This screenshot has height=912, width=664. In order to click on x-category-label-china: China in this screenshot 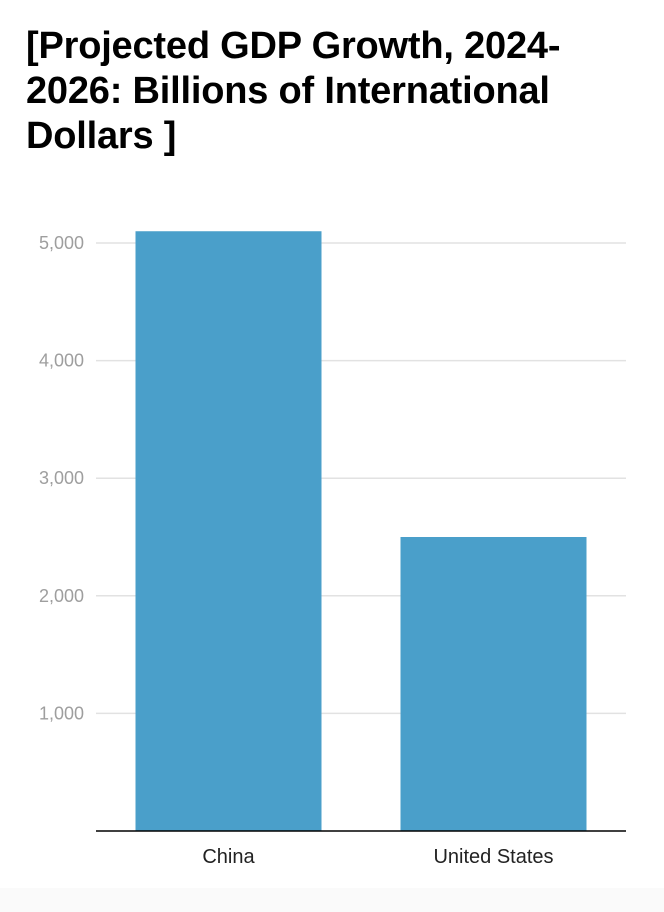, I will do `click(228, 857)`.